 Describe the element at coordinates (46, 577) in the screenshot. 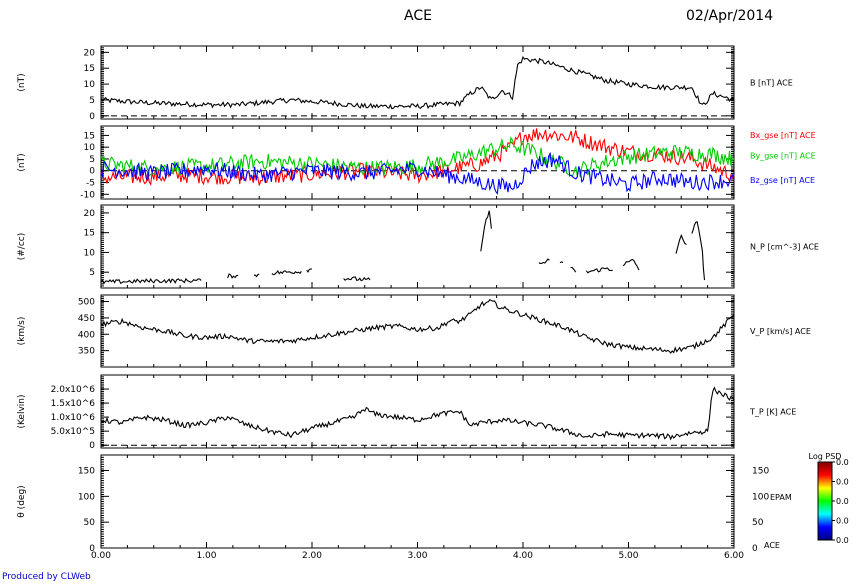

I see `credit-text: Produced by CLWeb` at that location.